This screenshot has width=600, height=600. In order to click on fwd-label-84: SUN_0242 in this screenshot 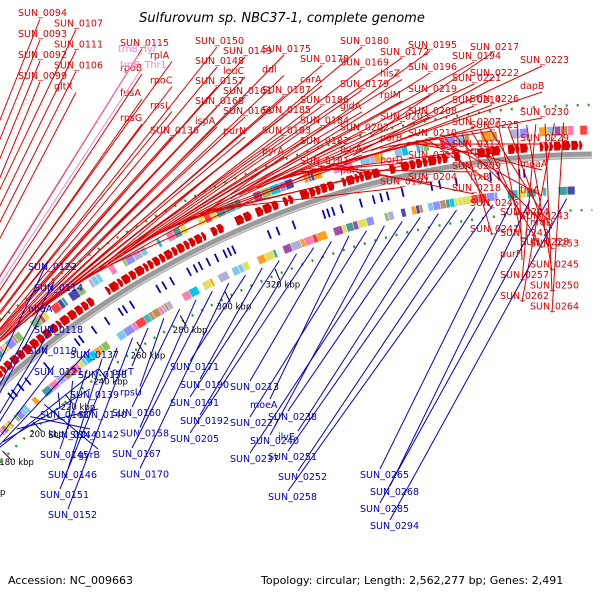, I will do `click(524, 233)`.